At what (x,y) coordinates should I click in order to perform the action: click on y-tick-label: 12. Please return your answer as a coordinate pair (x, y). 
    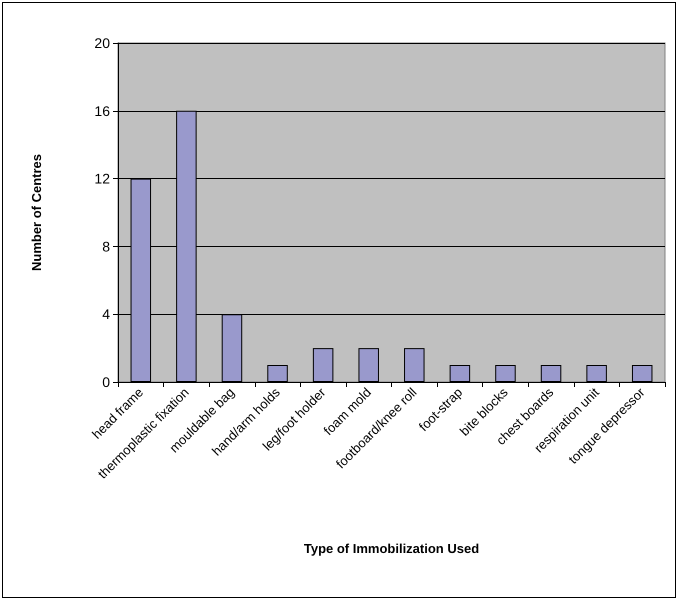
    Looking at the image, I should click on (102, 178).